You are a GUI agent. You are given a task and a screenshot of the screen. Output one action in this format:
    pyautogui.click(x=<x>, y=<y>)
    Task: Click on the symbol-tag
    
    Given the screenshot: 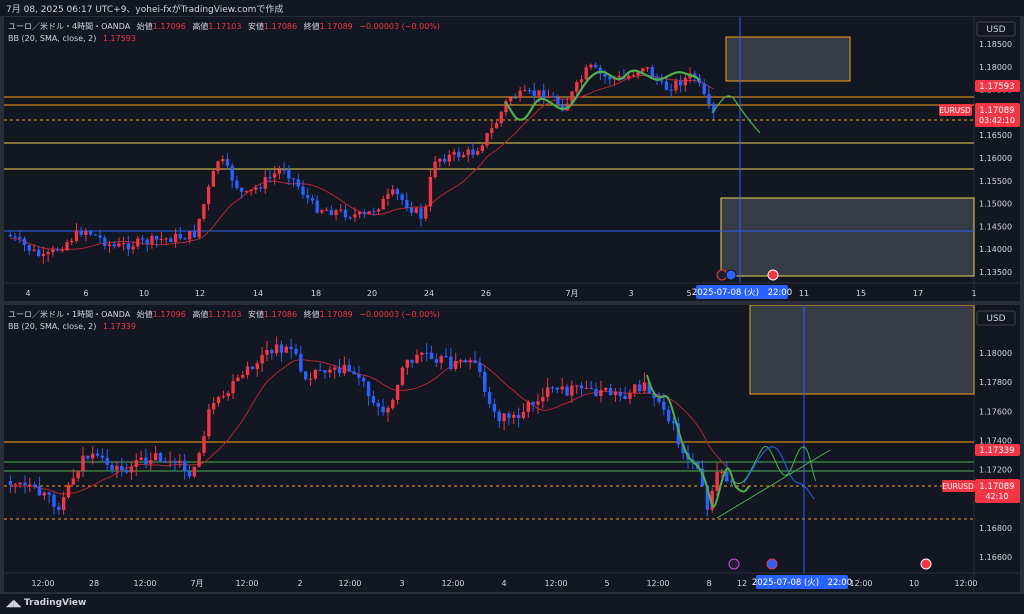 What is the action you would take?
    pyautogui.click(x=958, y=486)
    